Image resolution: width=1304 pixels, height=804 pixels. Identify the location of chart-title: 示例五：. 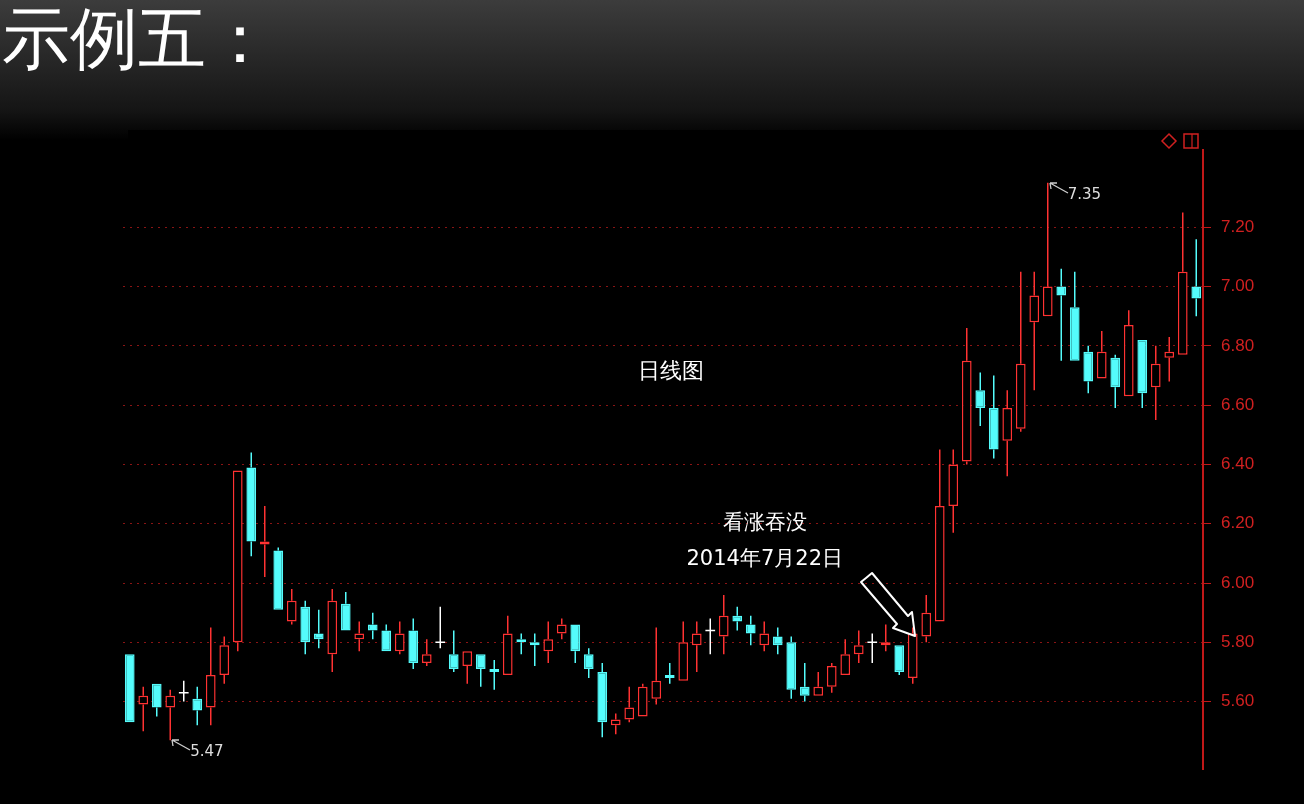
(138, 40).